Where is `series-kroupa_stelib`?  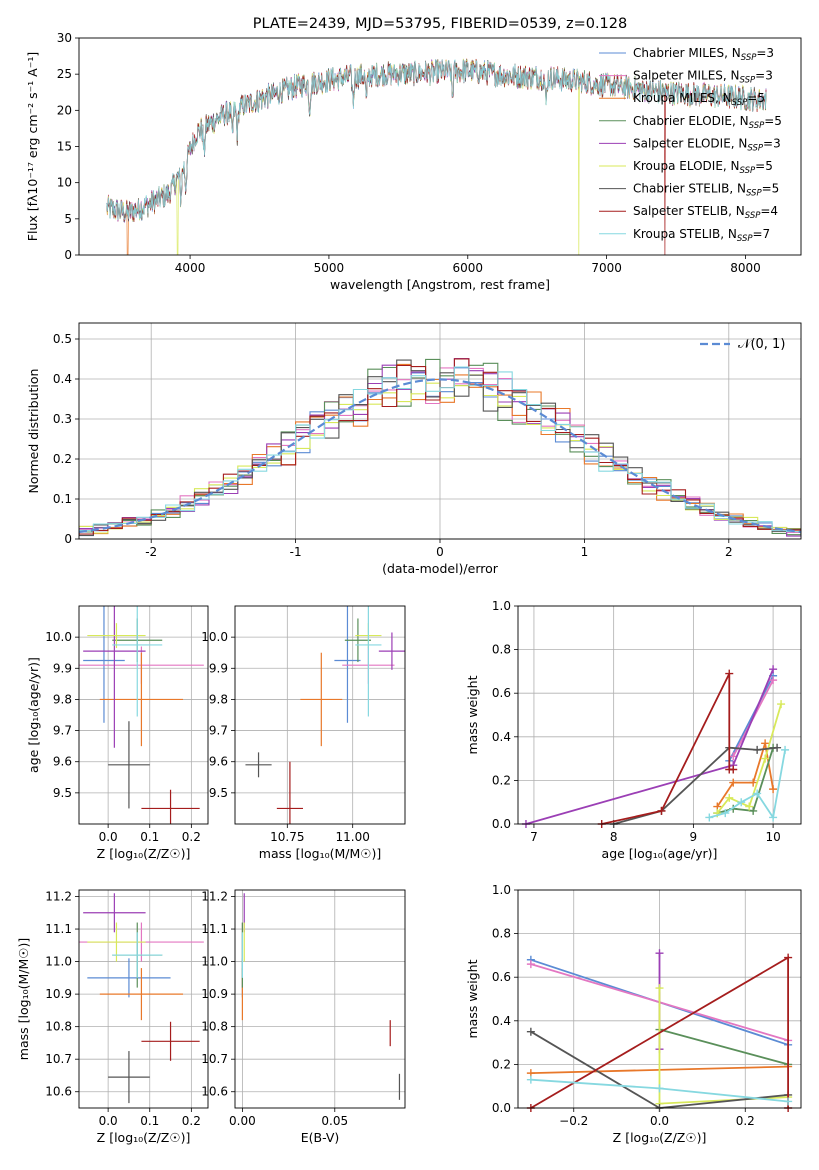
series-kroupa_stelib is located at coordinates (747, 783).